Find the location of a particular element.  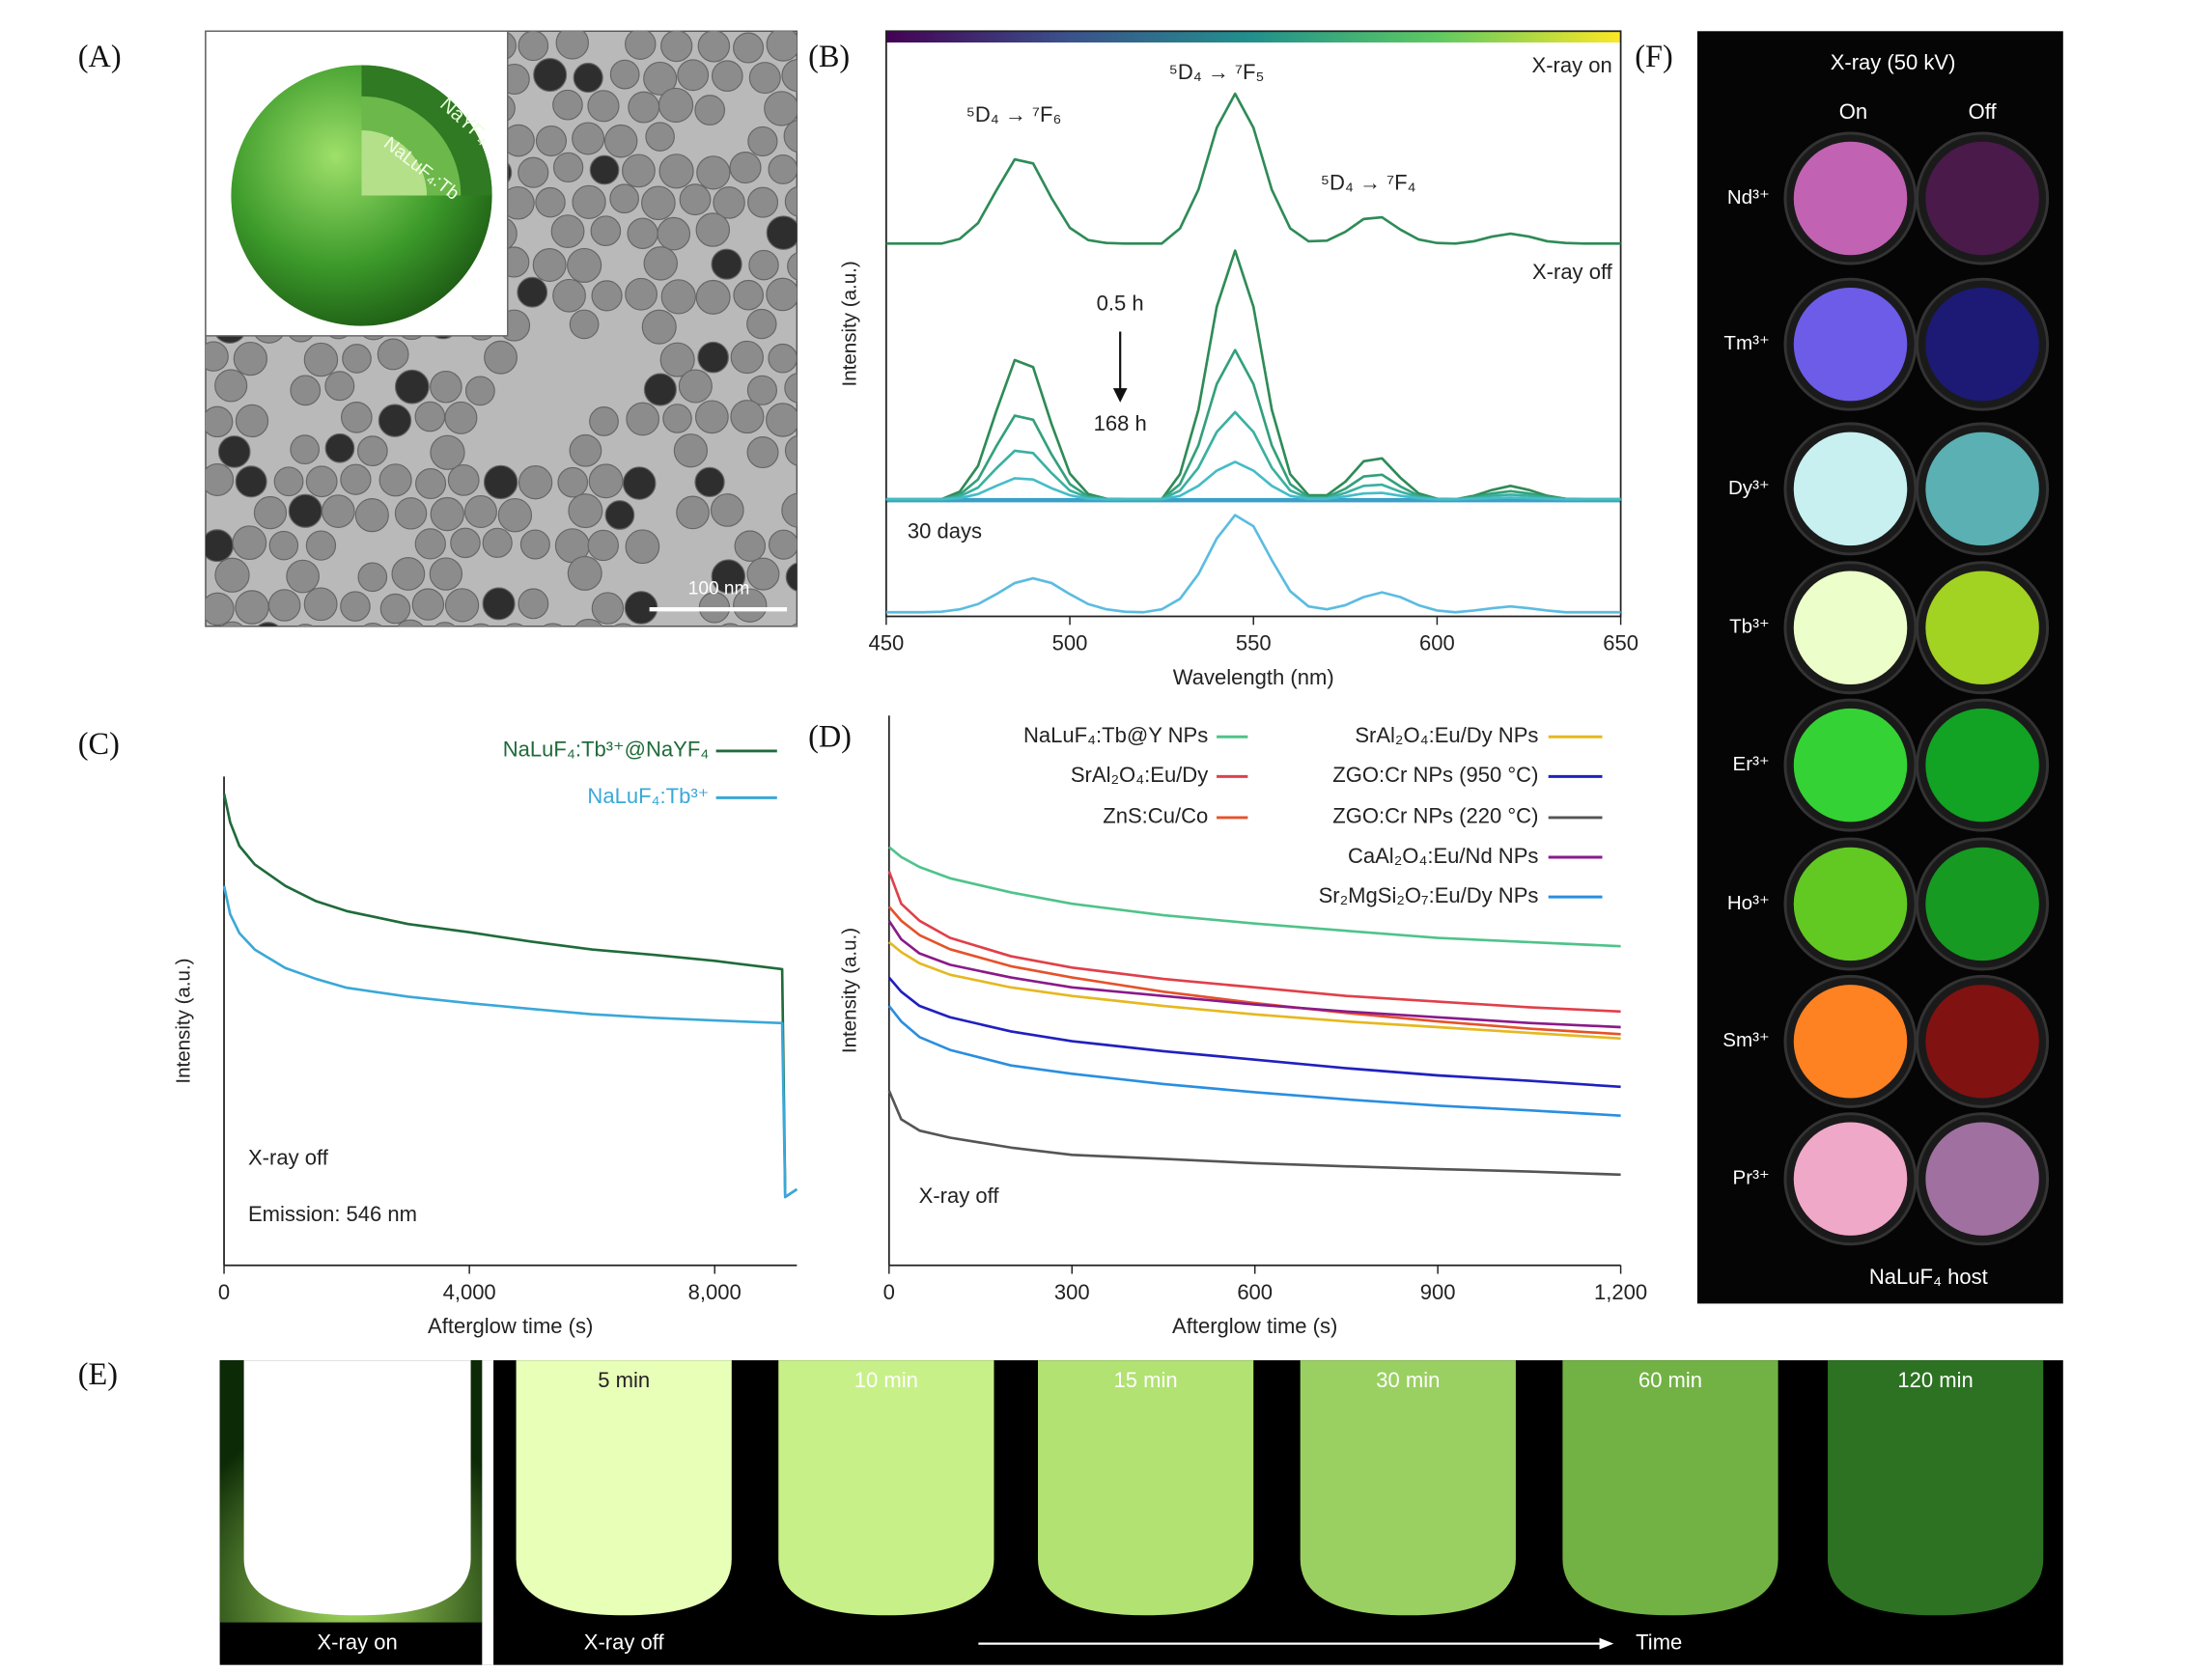

panel-a is located at coordinates (521, 328).